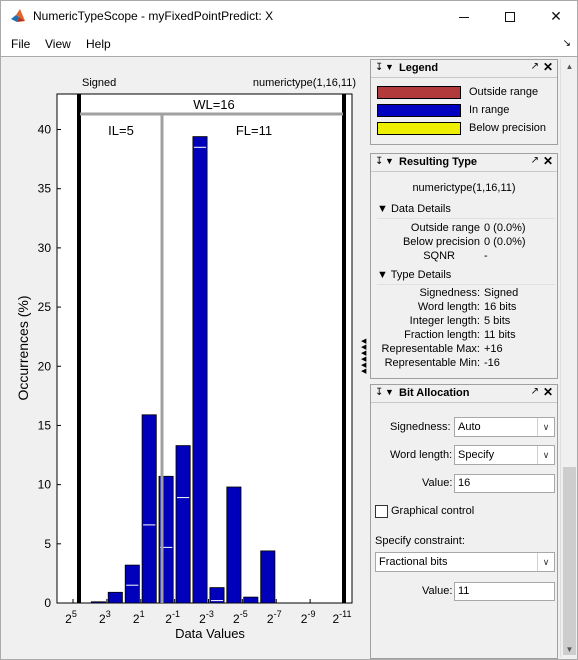 The image size is (578, 660). I want to click on panel-splitter: ◀ ◀ ◀ ◀ ◀ ◀, so click(364, 356).